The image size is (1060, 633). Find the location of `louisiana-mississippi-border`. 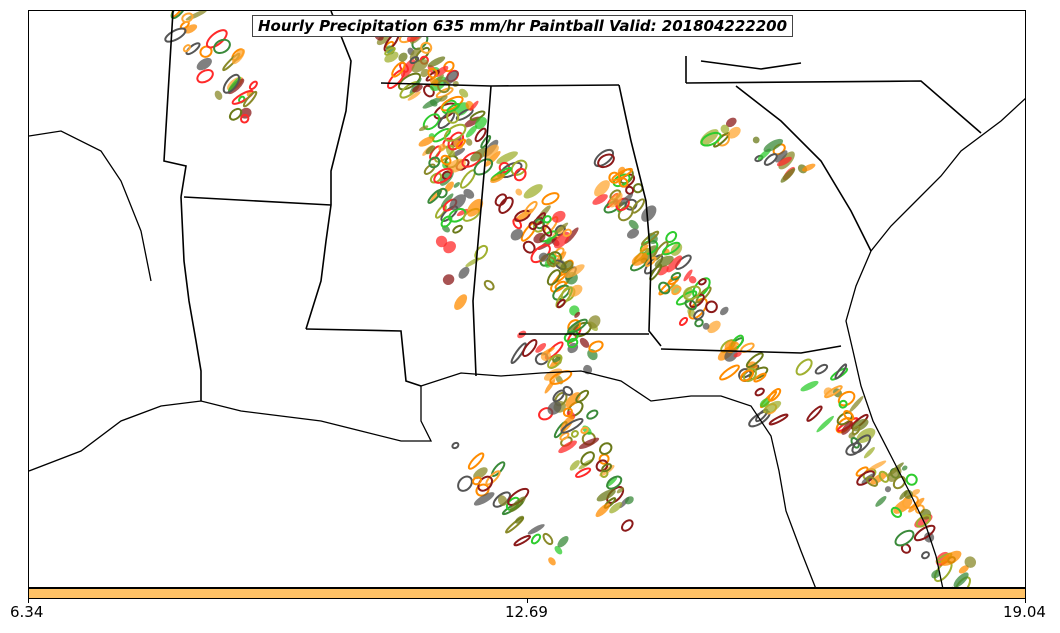

louisiana-mississippi-border is located at coordinates (363, 357).